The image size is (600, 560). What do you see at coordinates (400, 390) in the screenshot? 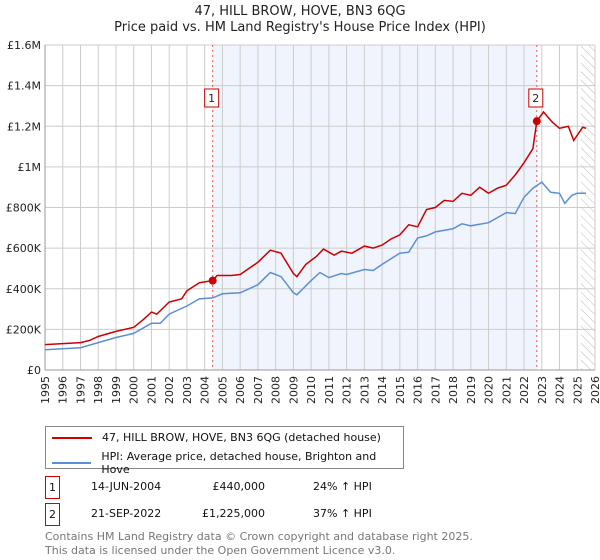
I see `x-tick-label: 2015` at bounding box center [400, 390].